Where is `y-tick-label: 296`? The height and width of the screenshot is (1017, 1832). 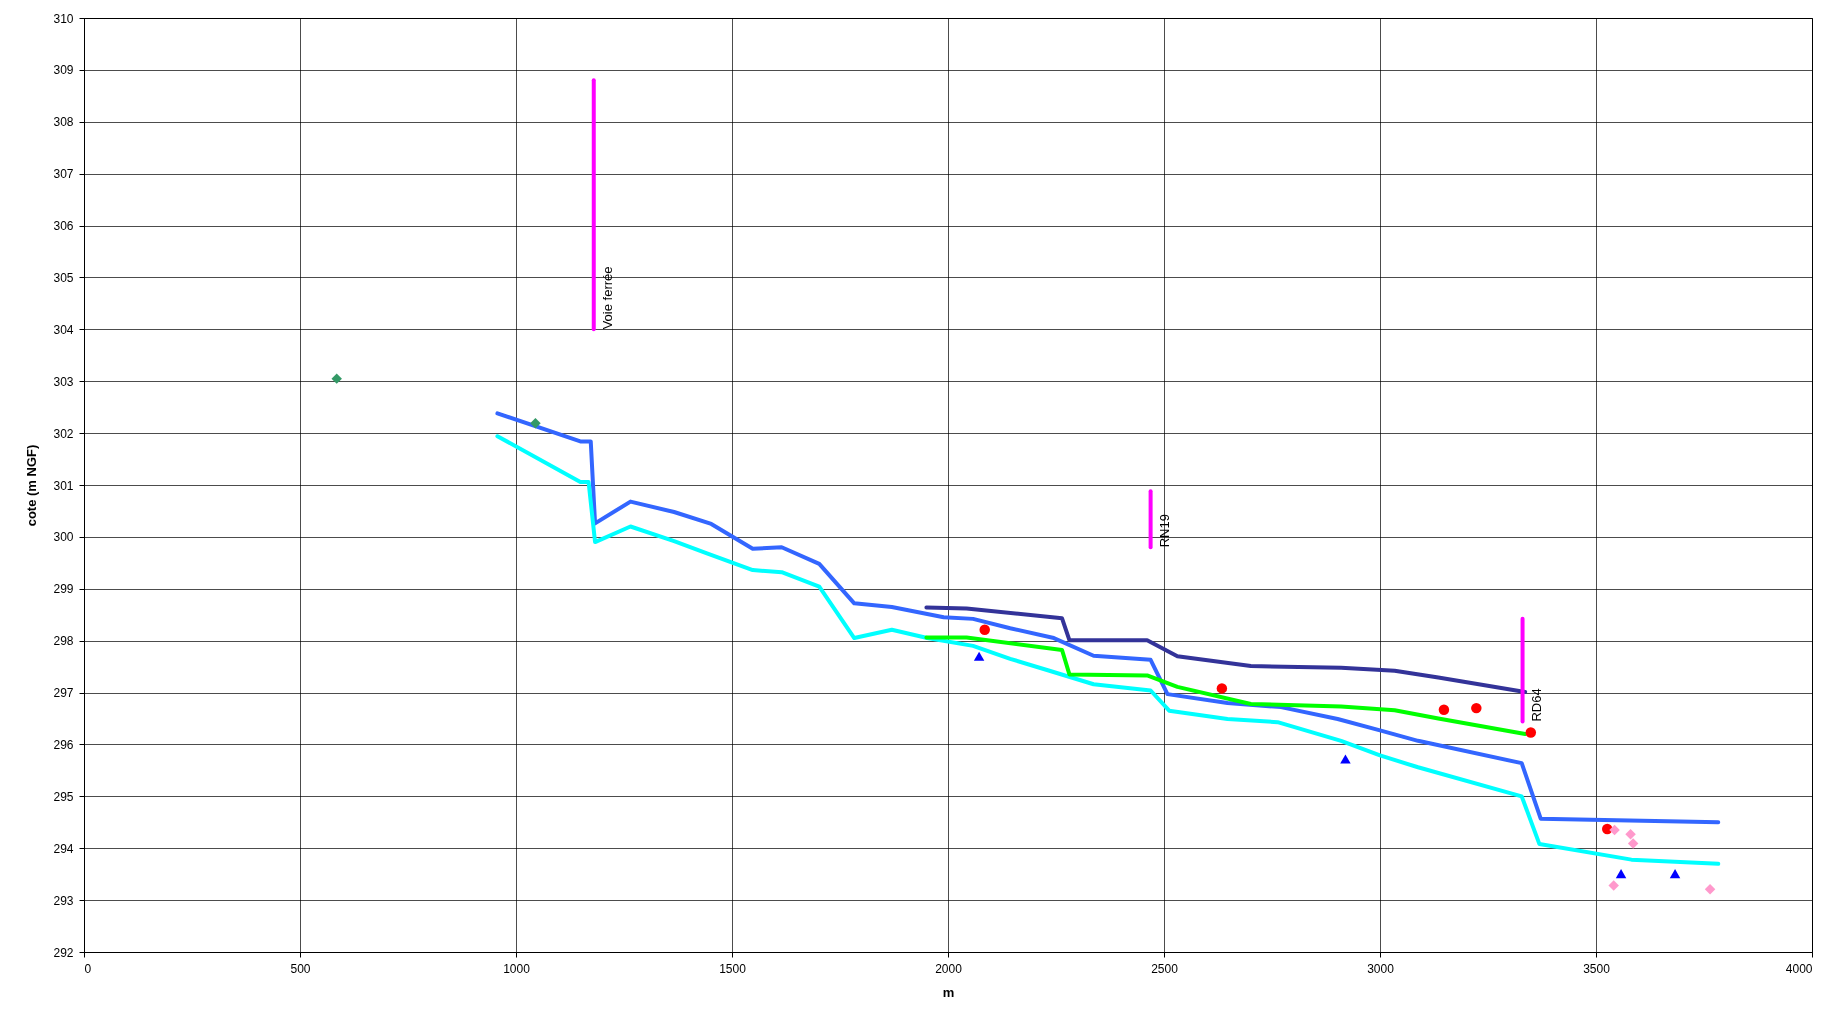
y-tick-label: 296 is located at coordinates (63, 744).